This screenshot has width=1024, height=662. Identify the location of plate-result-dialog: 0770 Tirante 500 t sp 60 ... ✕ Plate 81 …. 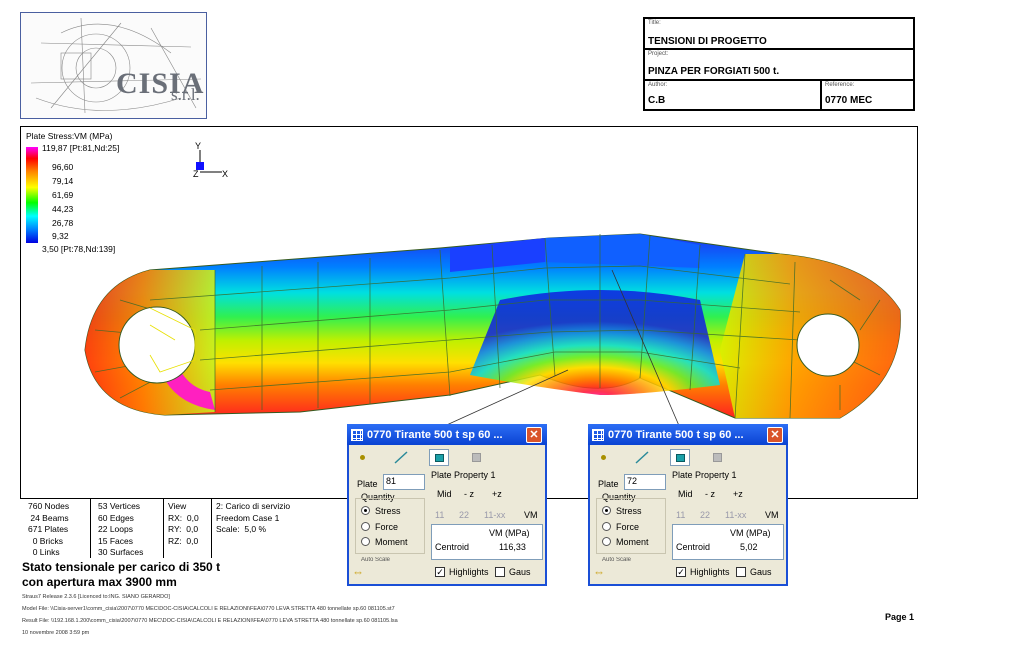
(447, 505).